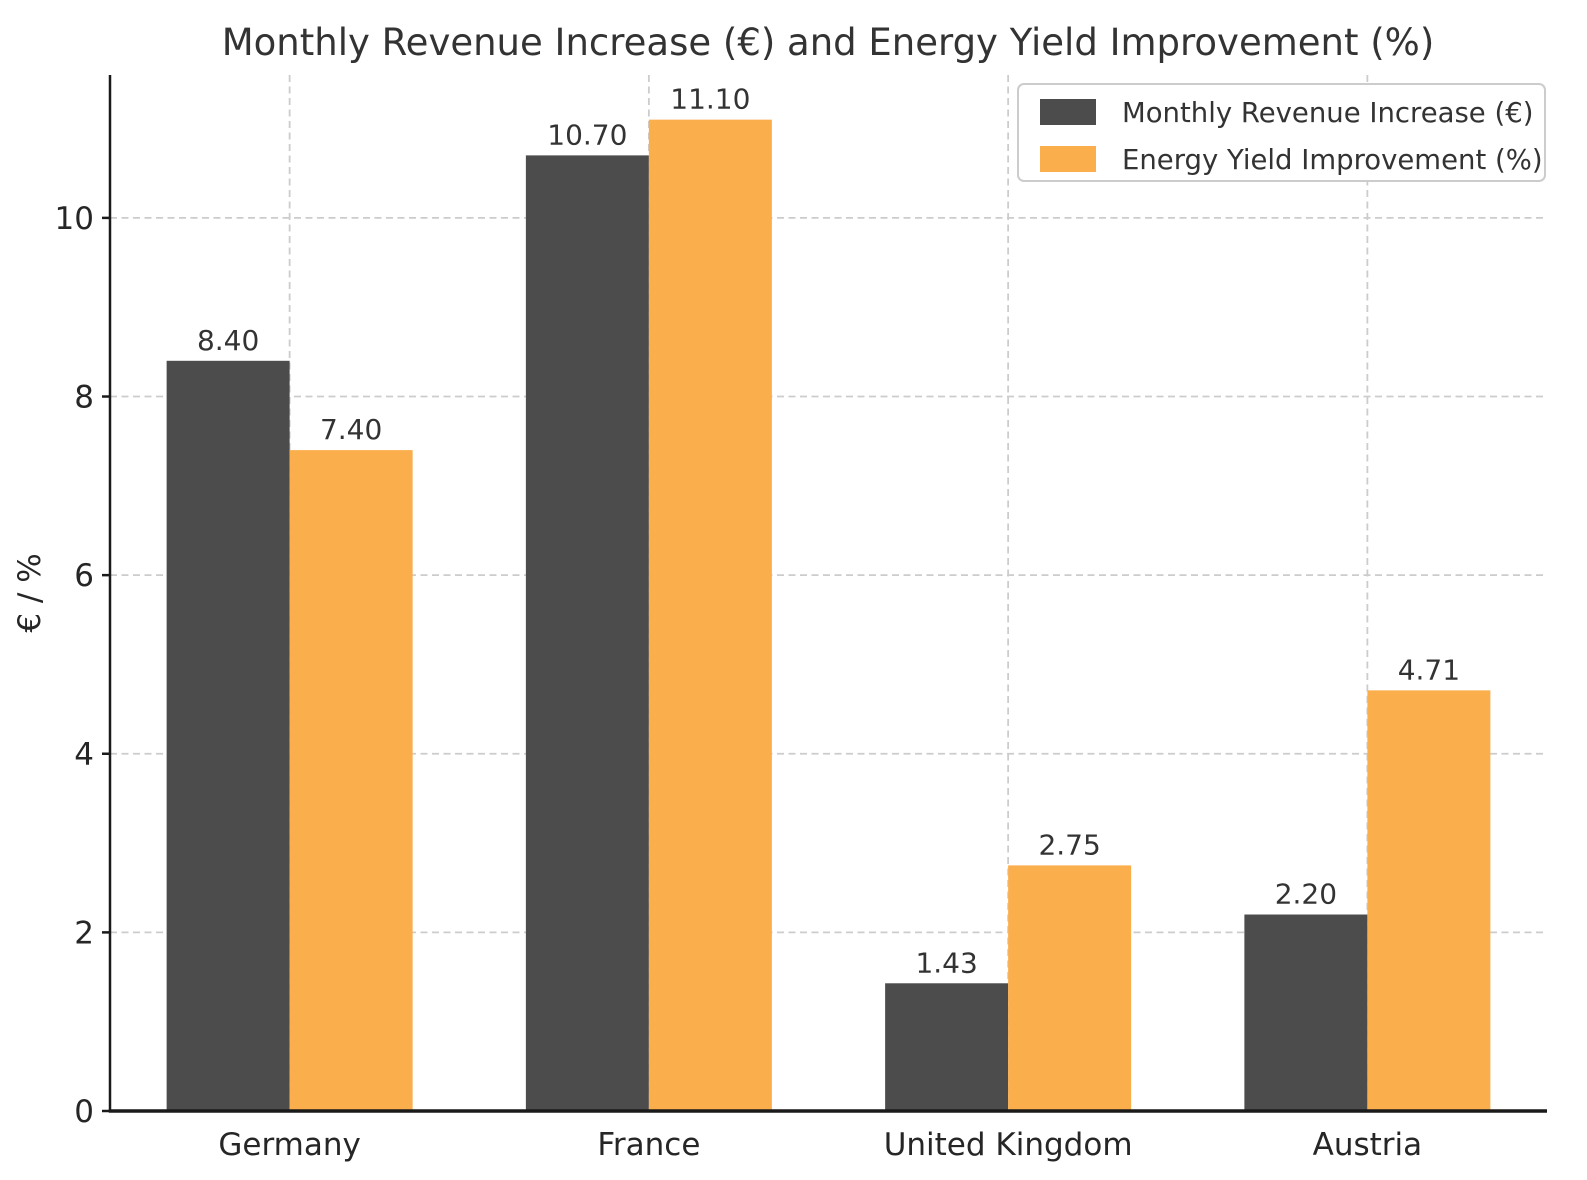 Image resolution: width=1587 pixels, height=1180 pixels. Describe the element at coordinates (84, 933) in the screenshot. I see `y-tick-label: 2` at that location.